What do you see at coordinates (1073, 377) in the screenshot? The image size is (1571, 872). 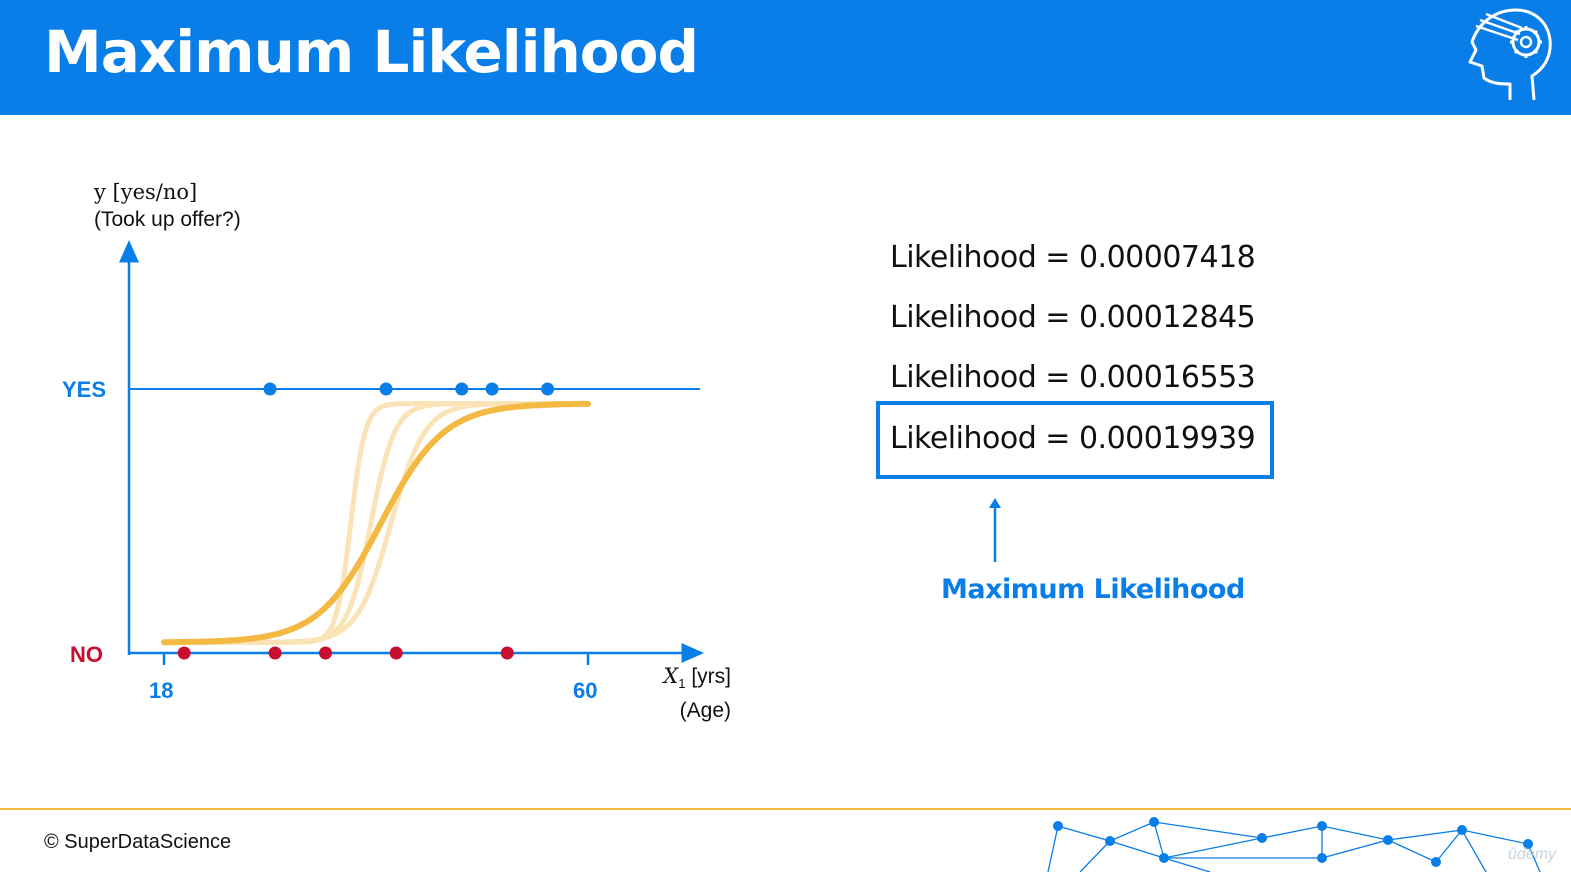 I see `likelihood-value-3: Likelihood = 0.00016553` at bounding box center [1073, 377].